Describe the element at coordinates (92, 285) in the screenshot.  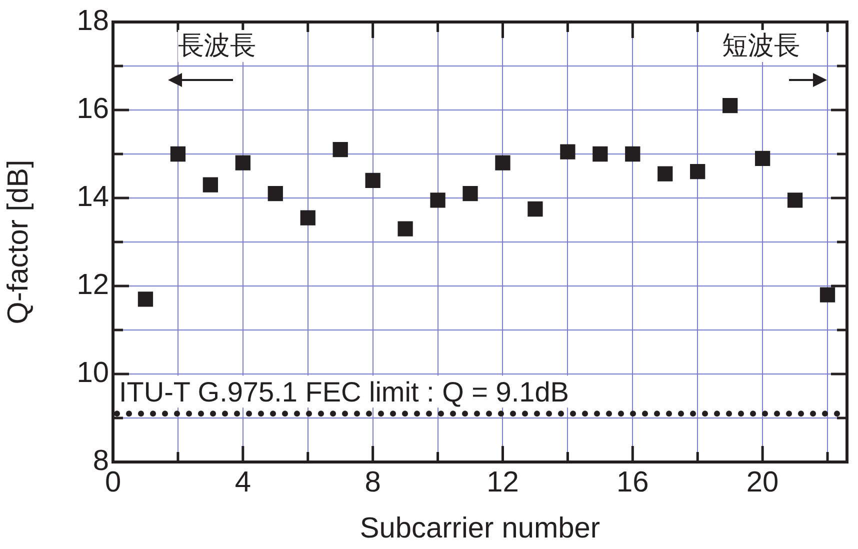
I see `y-tick-label: 12` at that location.